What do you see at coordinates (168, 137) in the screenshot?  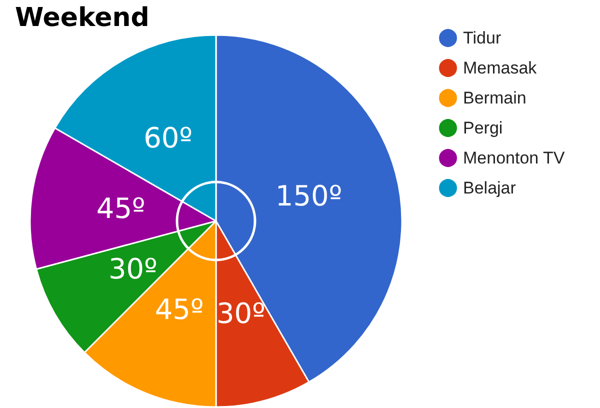 I see `data-label: 60º` at bounding box center [168, 137].